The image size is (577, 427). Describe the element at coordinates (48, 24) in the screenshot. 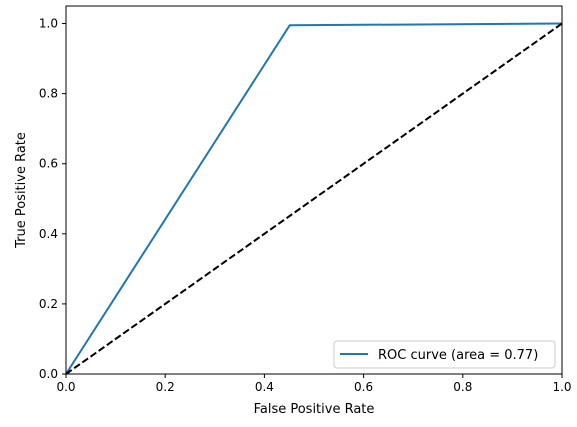

I see `y-tick-label: 1.0` at that location.